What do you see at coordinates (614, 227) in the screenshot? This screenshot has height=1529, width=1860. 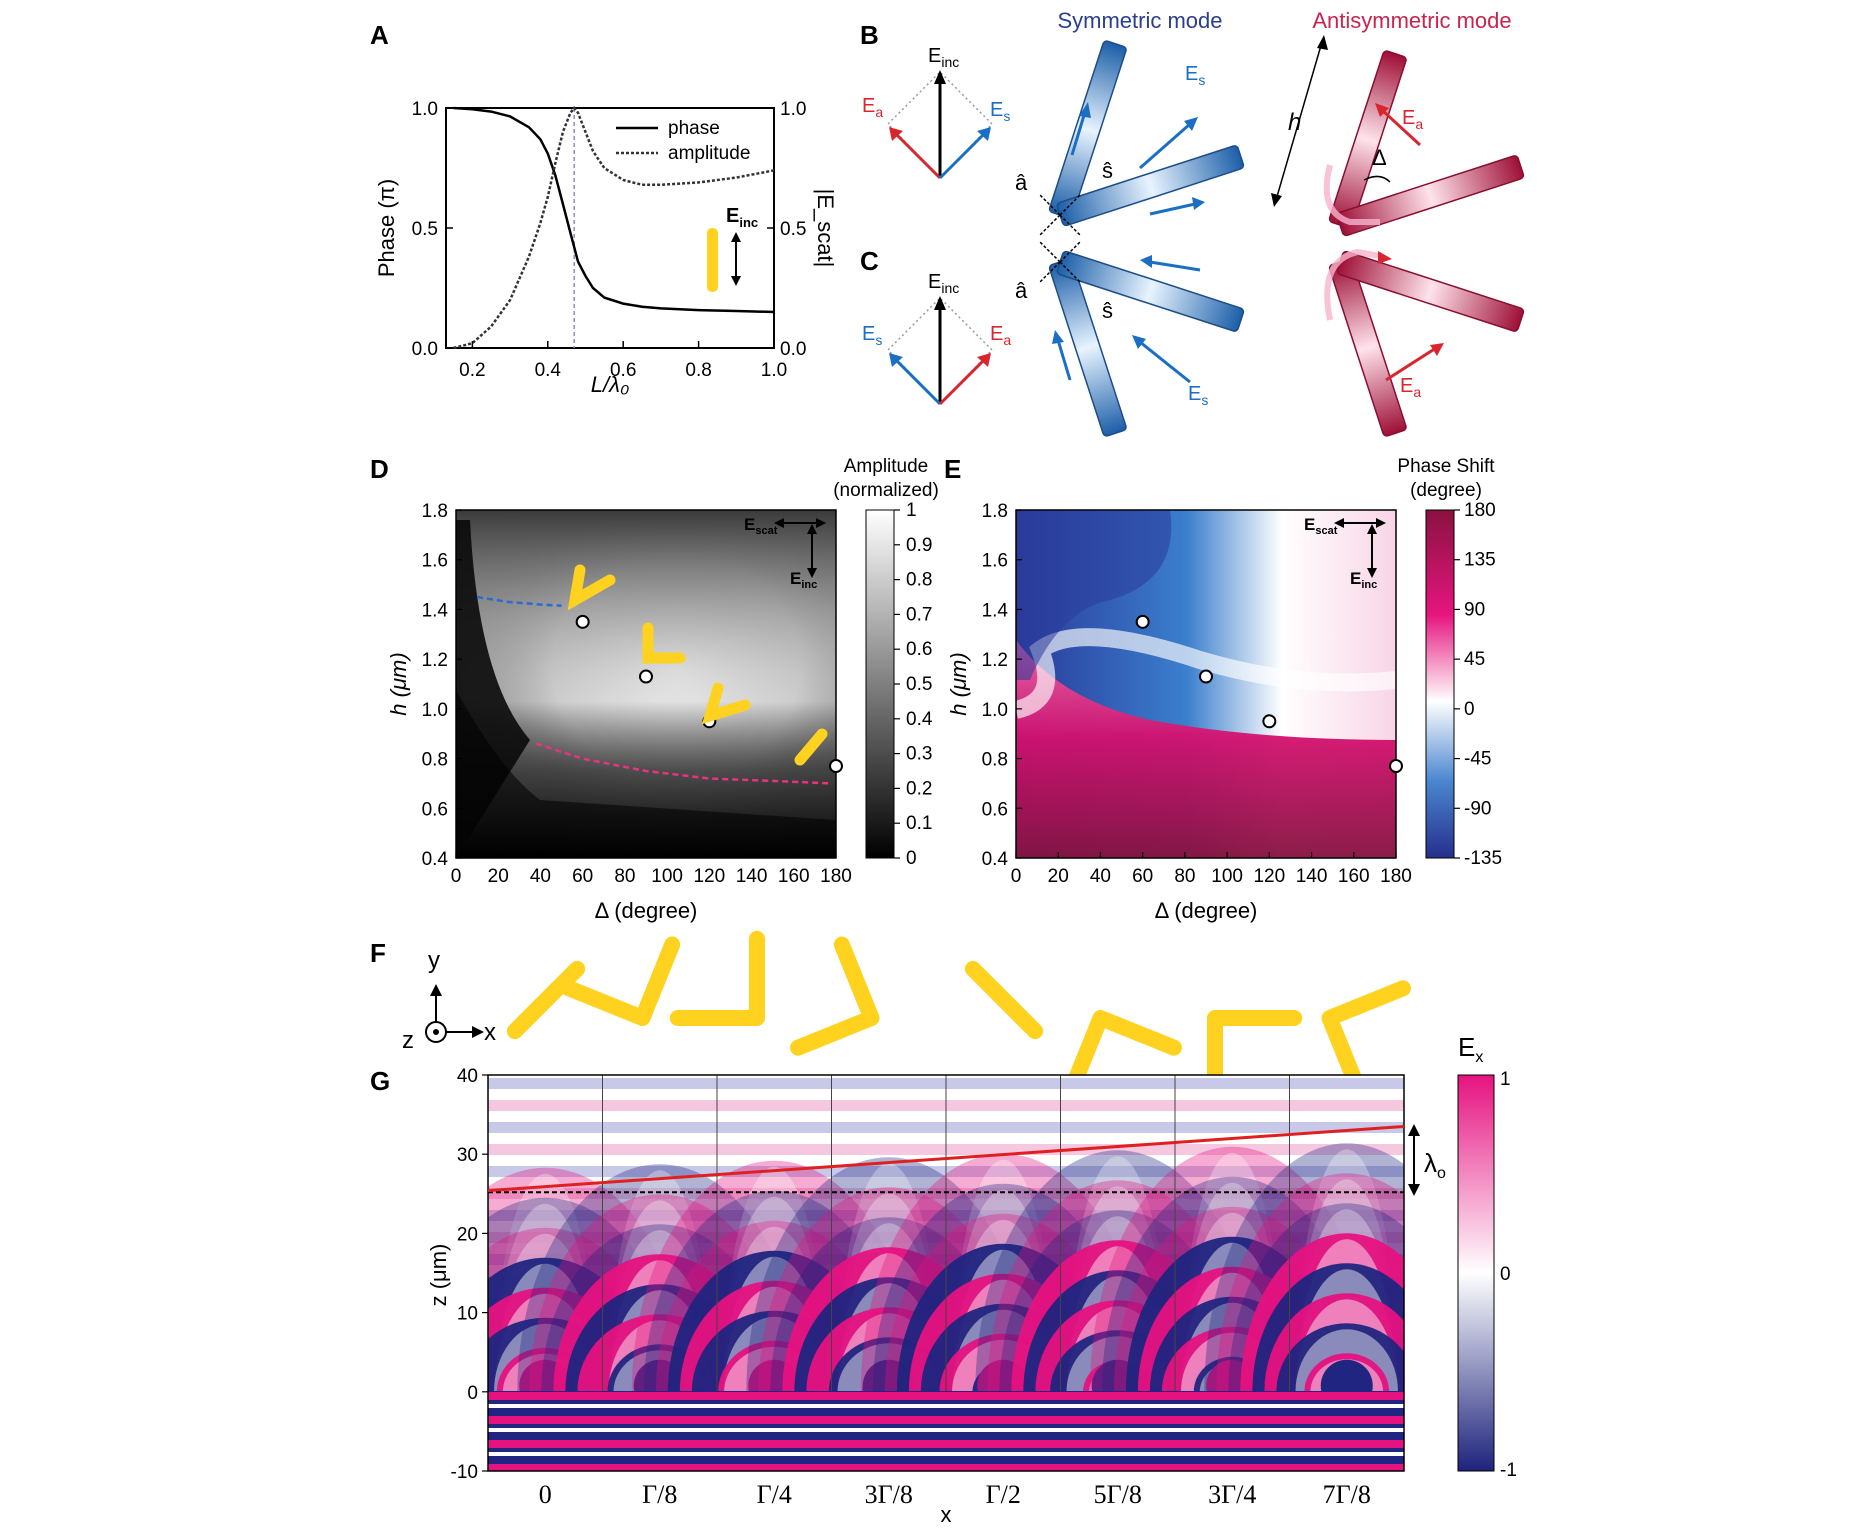 I see `amplitude-curve` at bounding box center [614, 227].